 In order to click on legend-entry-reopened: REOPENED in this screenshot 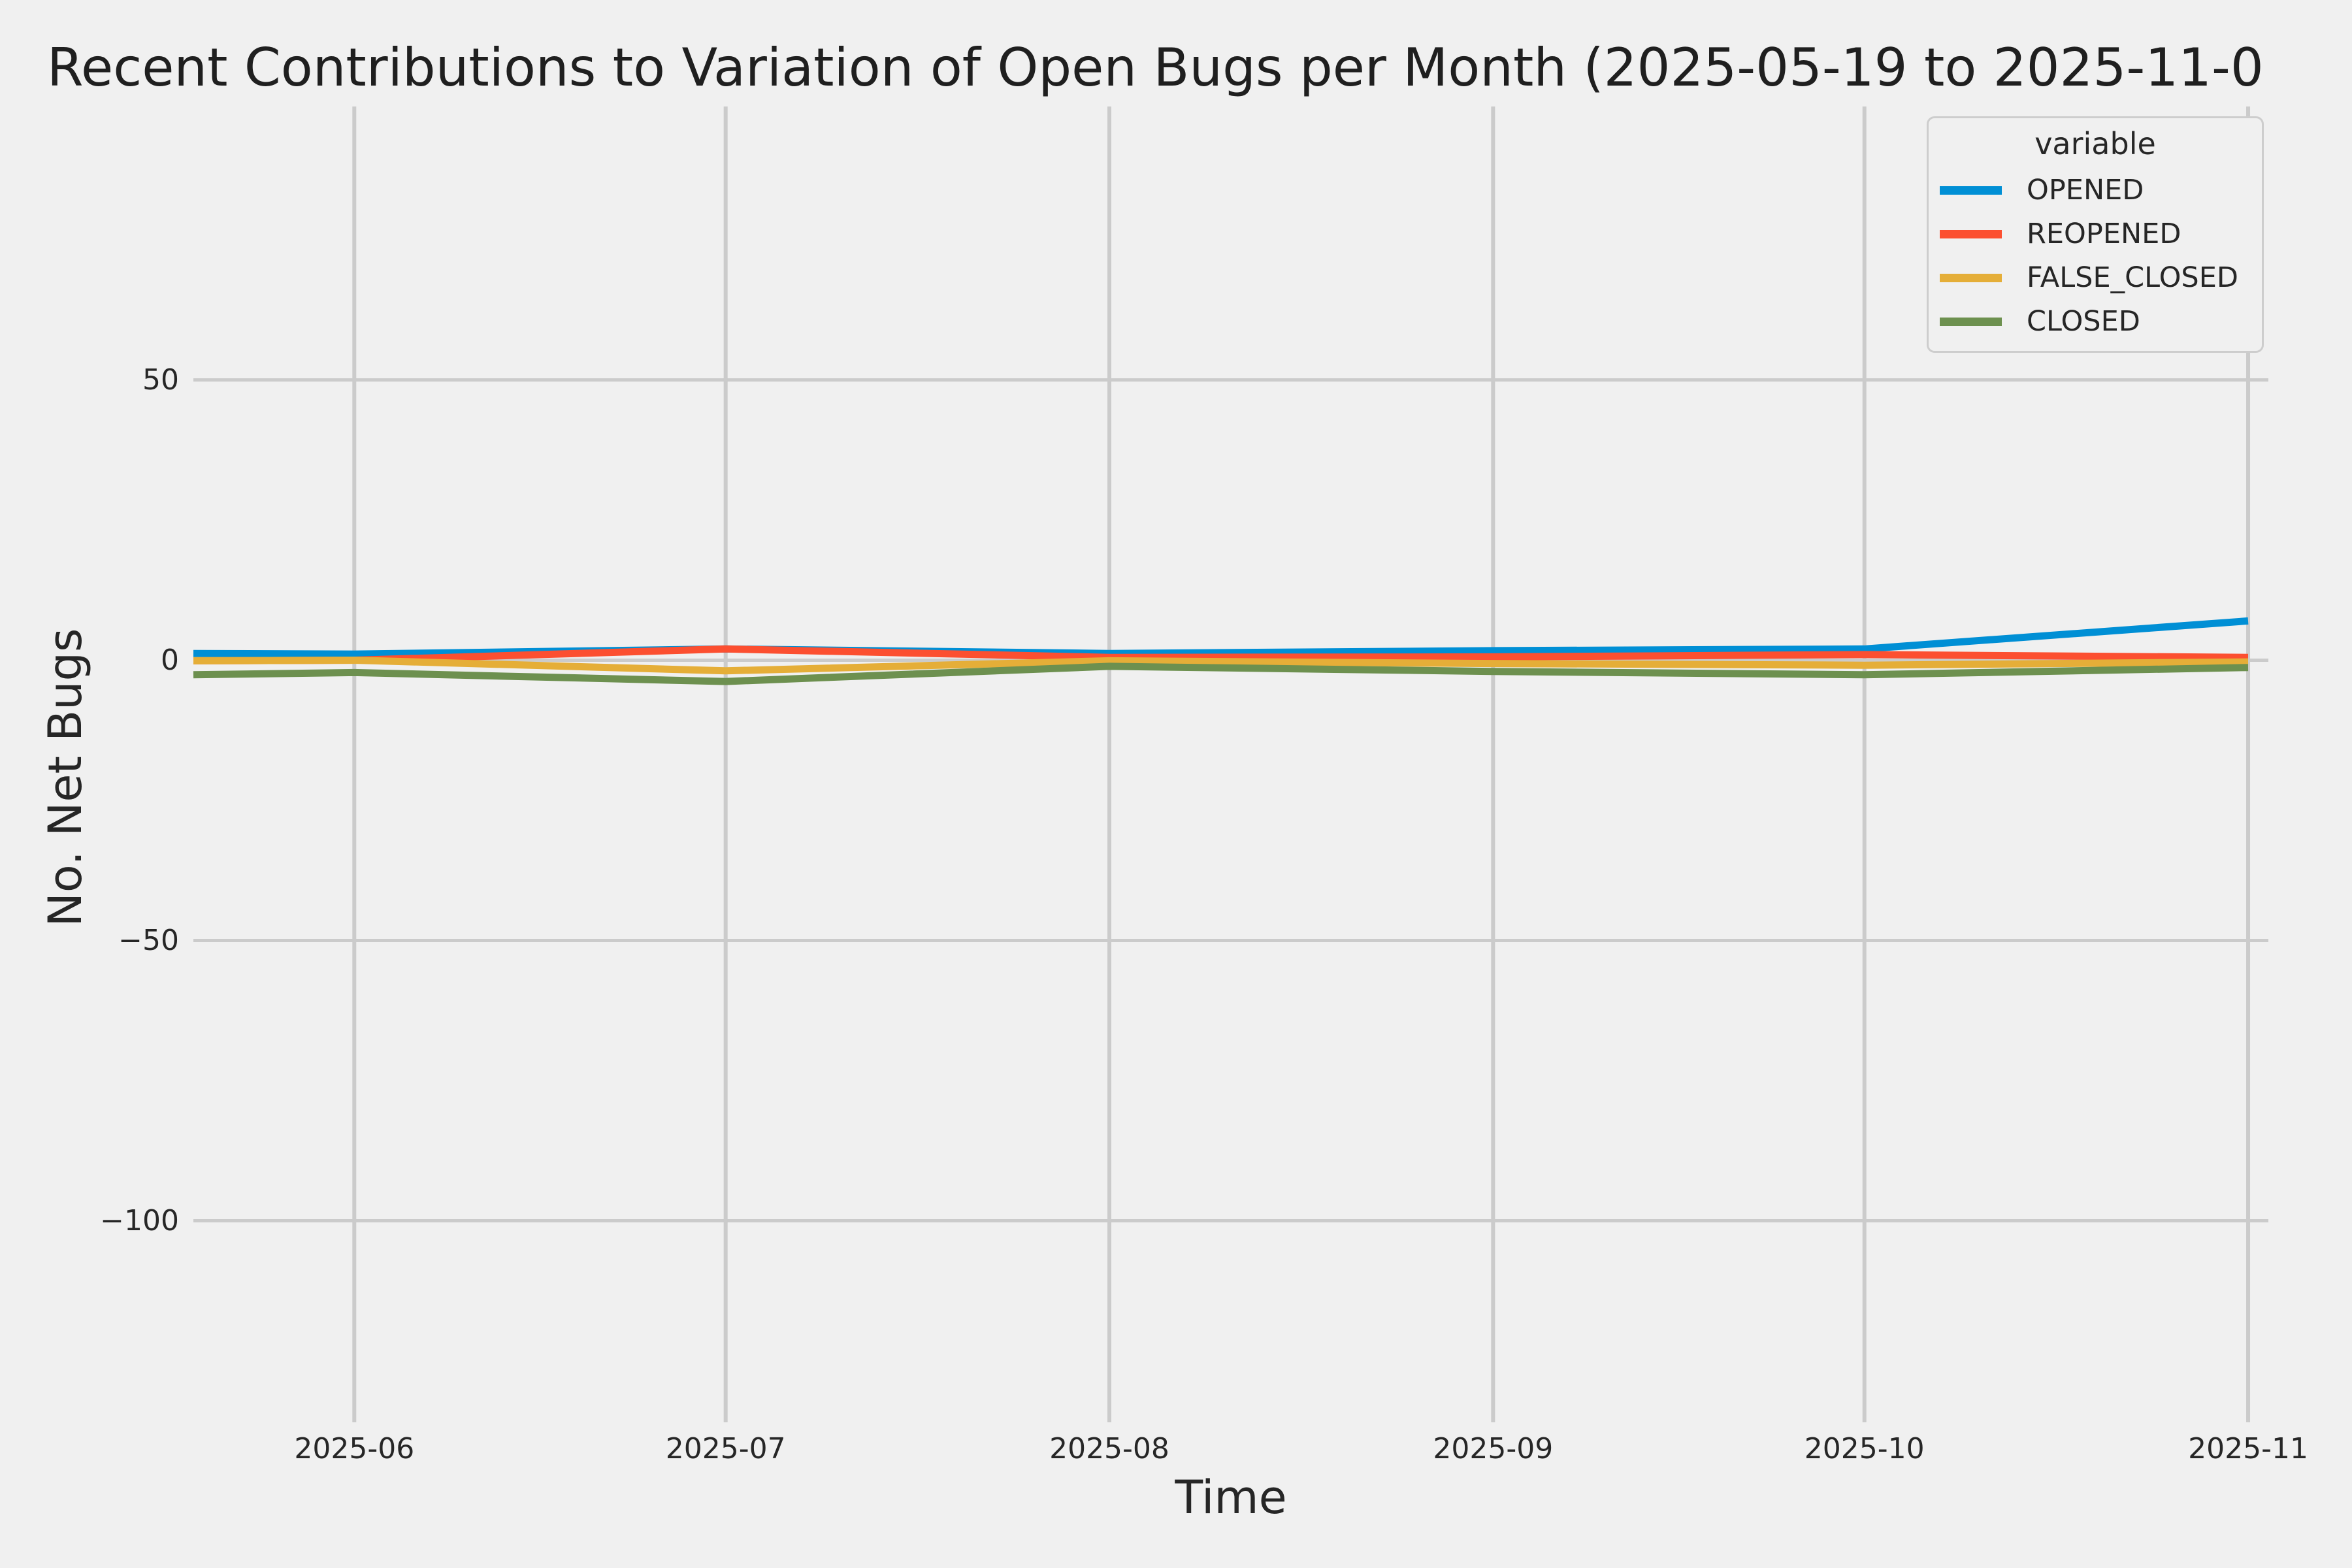, I will do `click(2095, 234)`.